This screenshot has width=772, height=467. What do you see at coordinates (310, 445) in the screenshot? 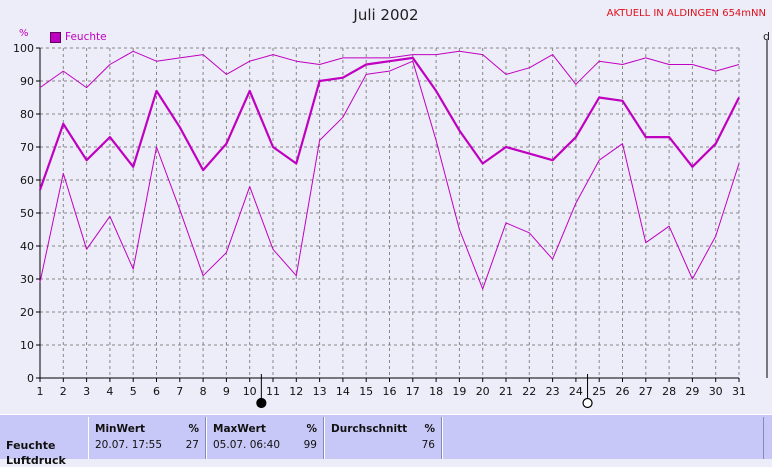
I see `max-value: 99` at bounding box center [310, 445].